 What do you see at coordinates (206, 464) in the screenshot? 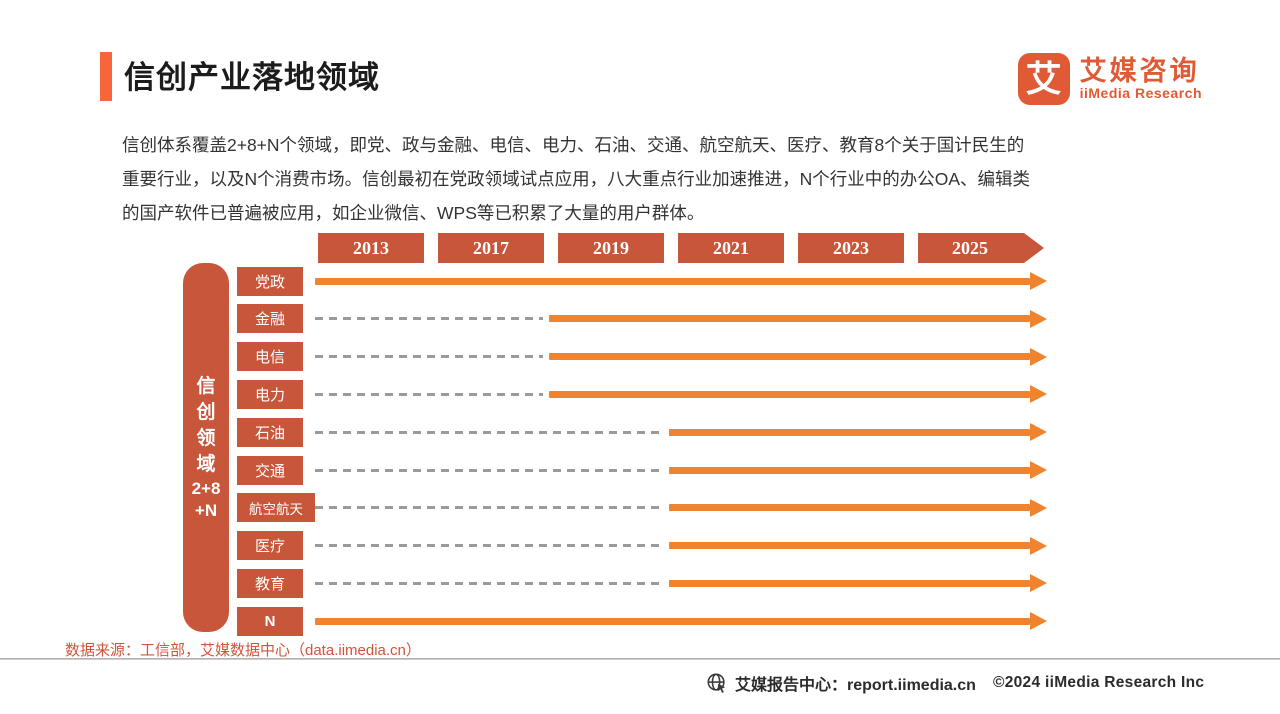
I see `side-label-line: 域` at bounding box center [206, 464].